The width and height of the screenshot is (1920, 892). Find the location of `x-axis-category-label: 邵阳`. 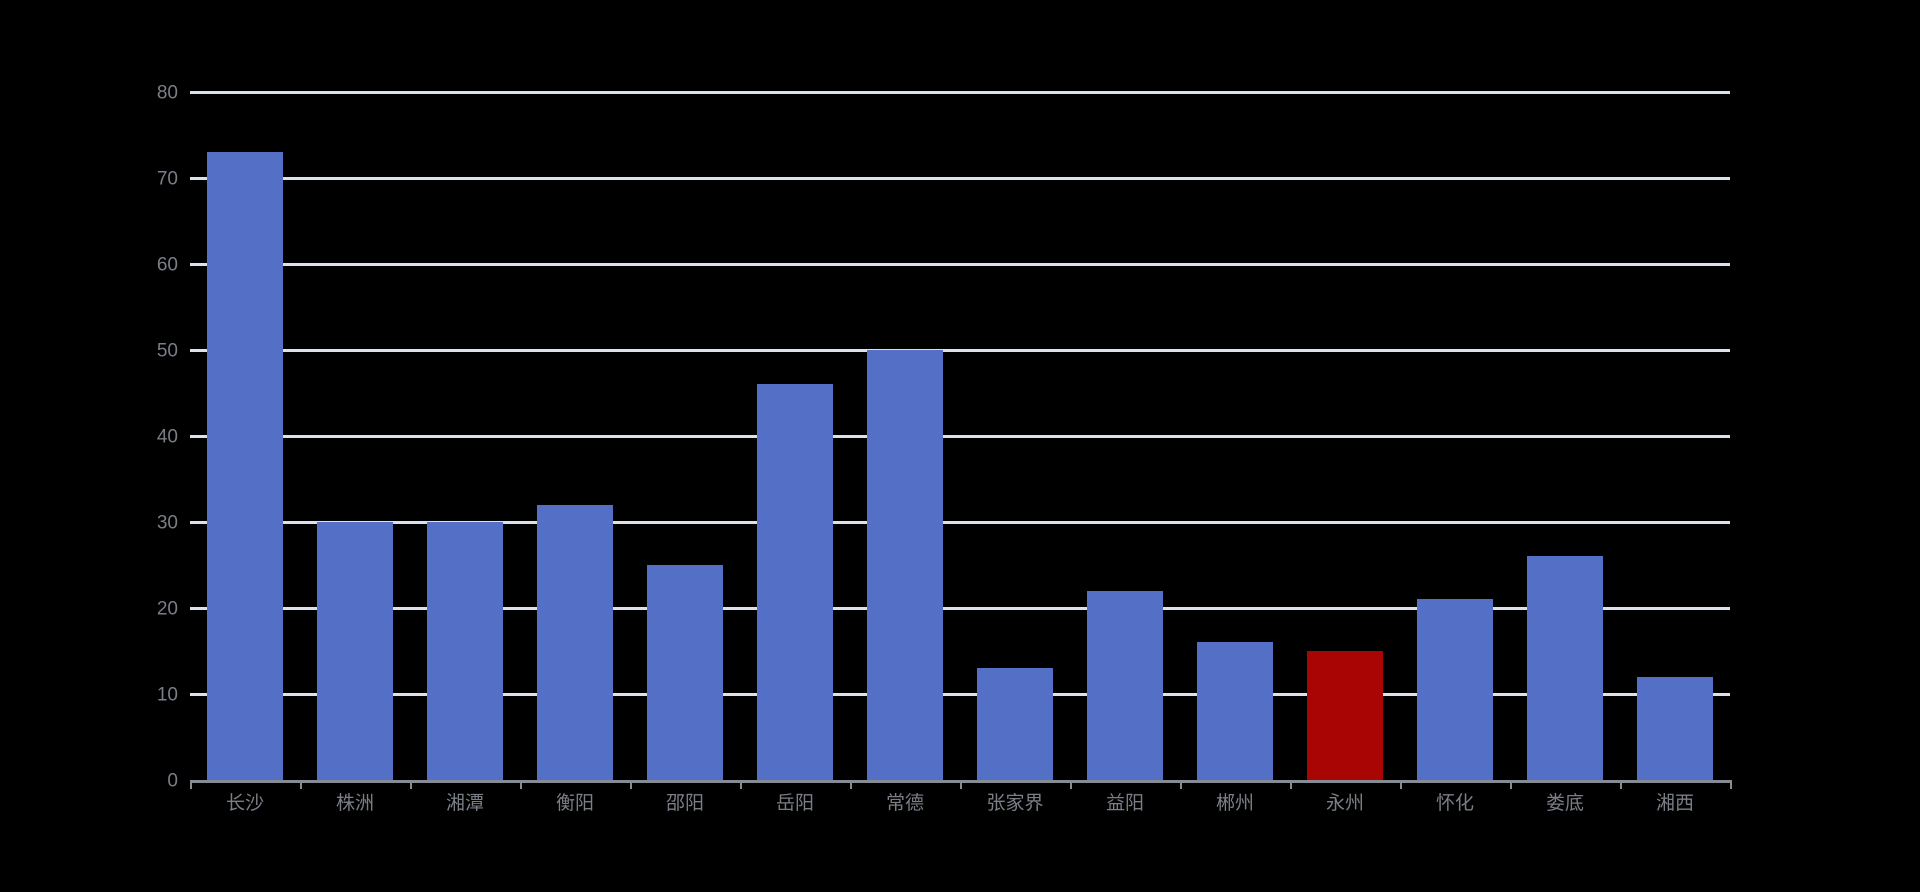

x-axis-category-label: 邵阳 is located at coordinates (685, 803).